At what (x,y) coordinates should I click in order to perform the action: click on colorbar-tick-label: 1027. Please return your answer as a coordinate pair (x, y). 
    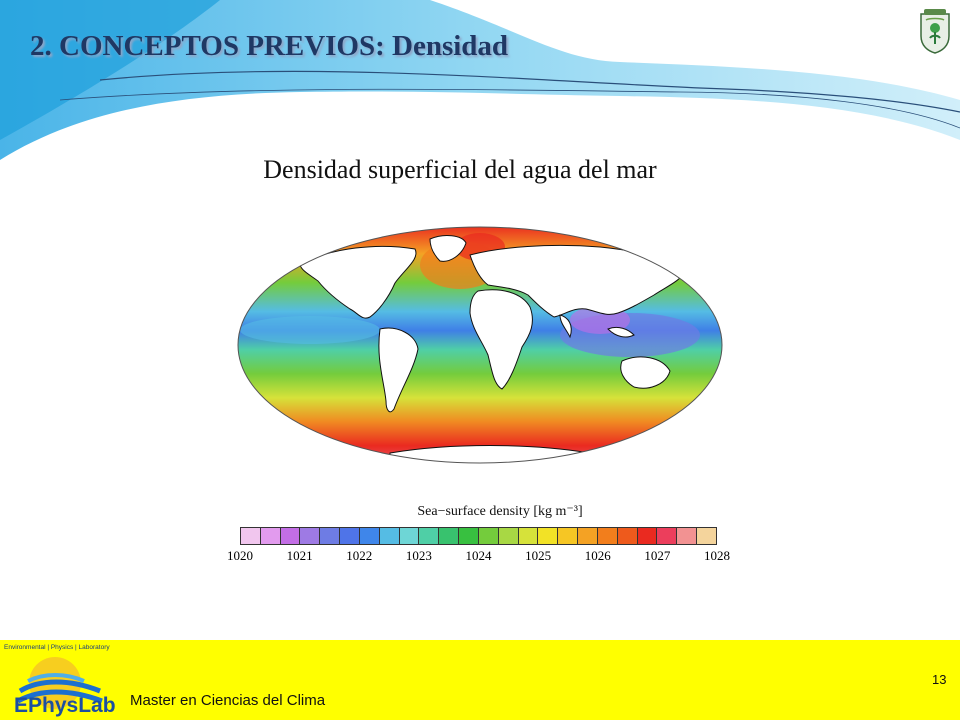
    Looking at the image, I should click on (657, 555).